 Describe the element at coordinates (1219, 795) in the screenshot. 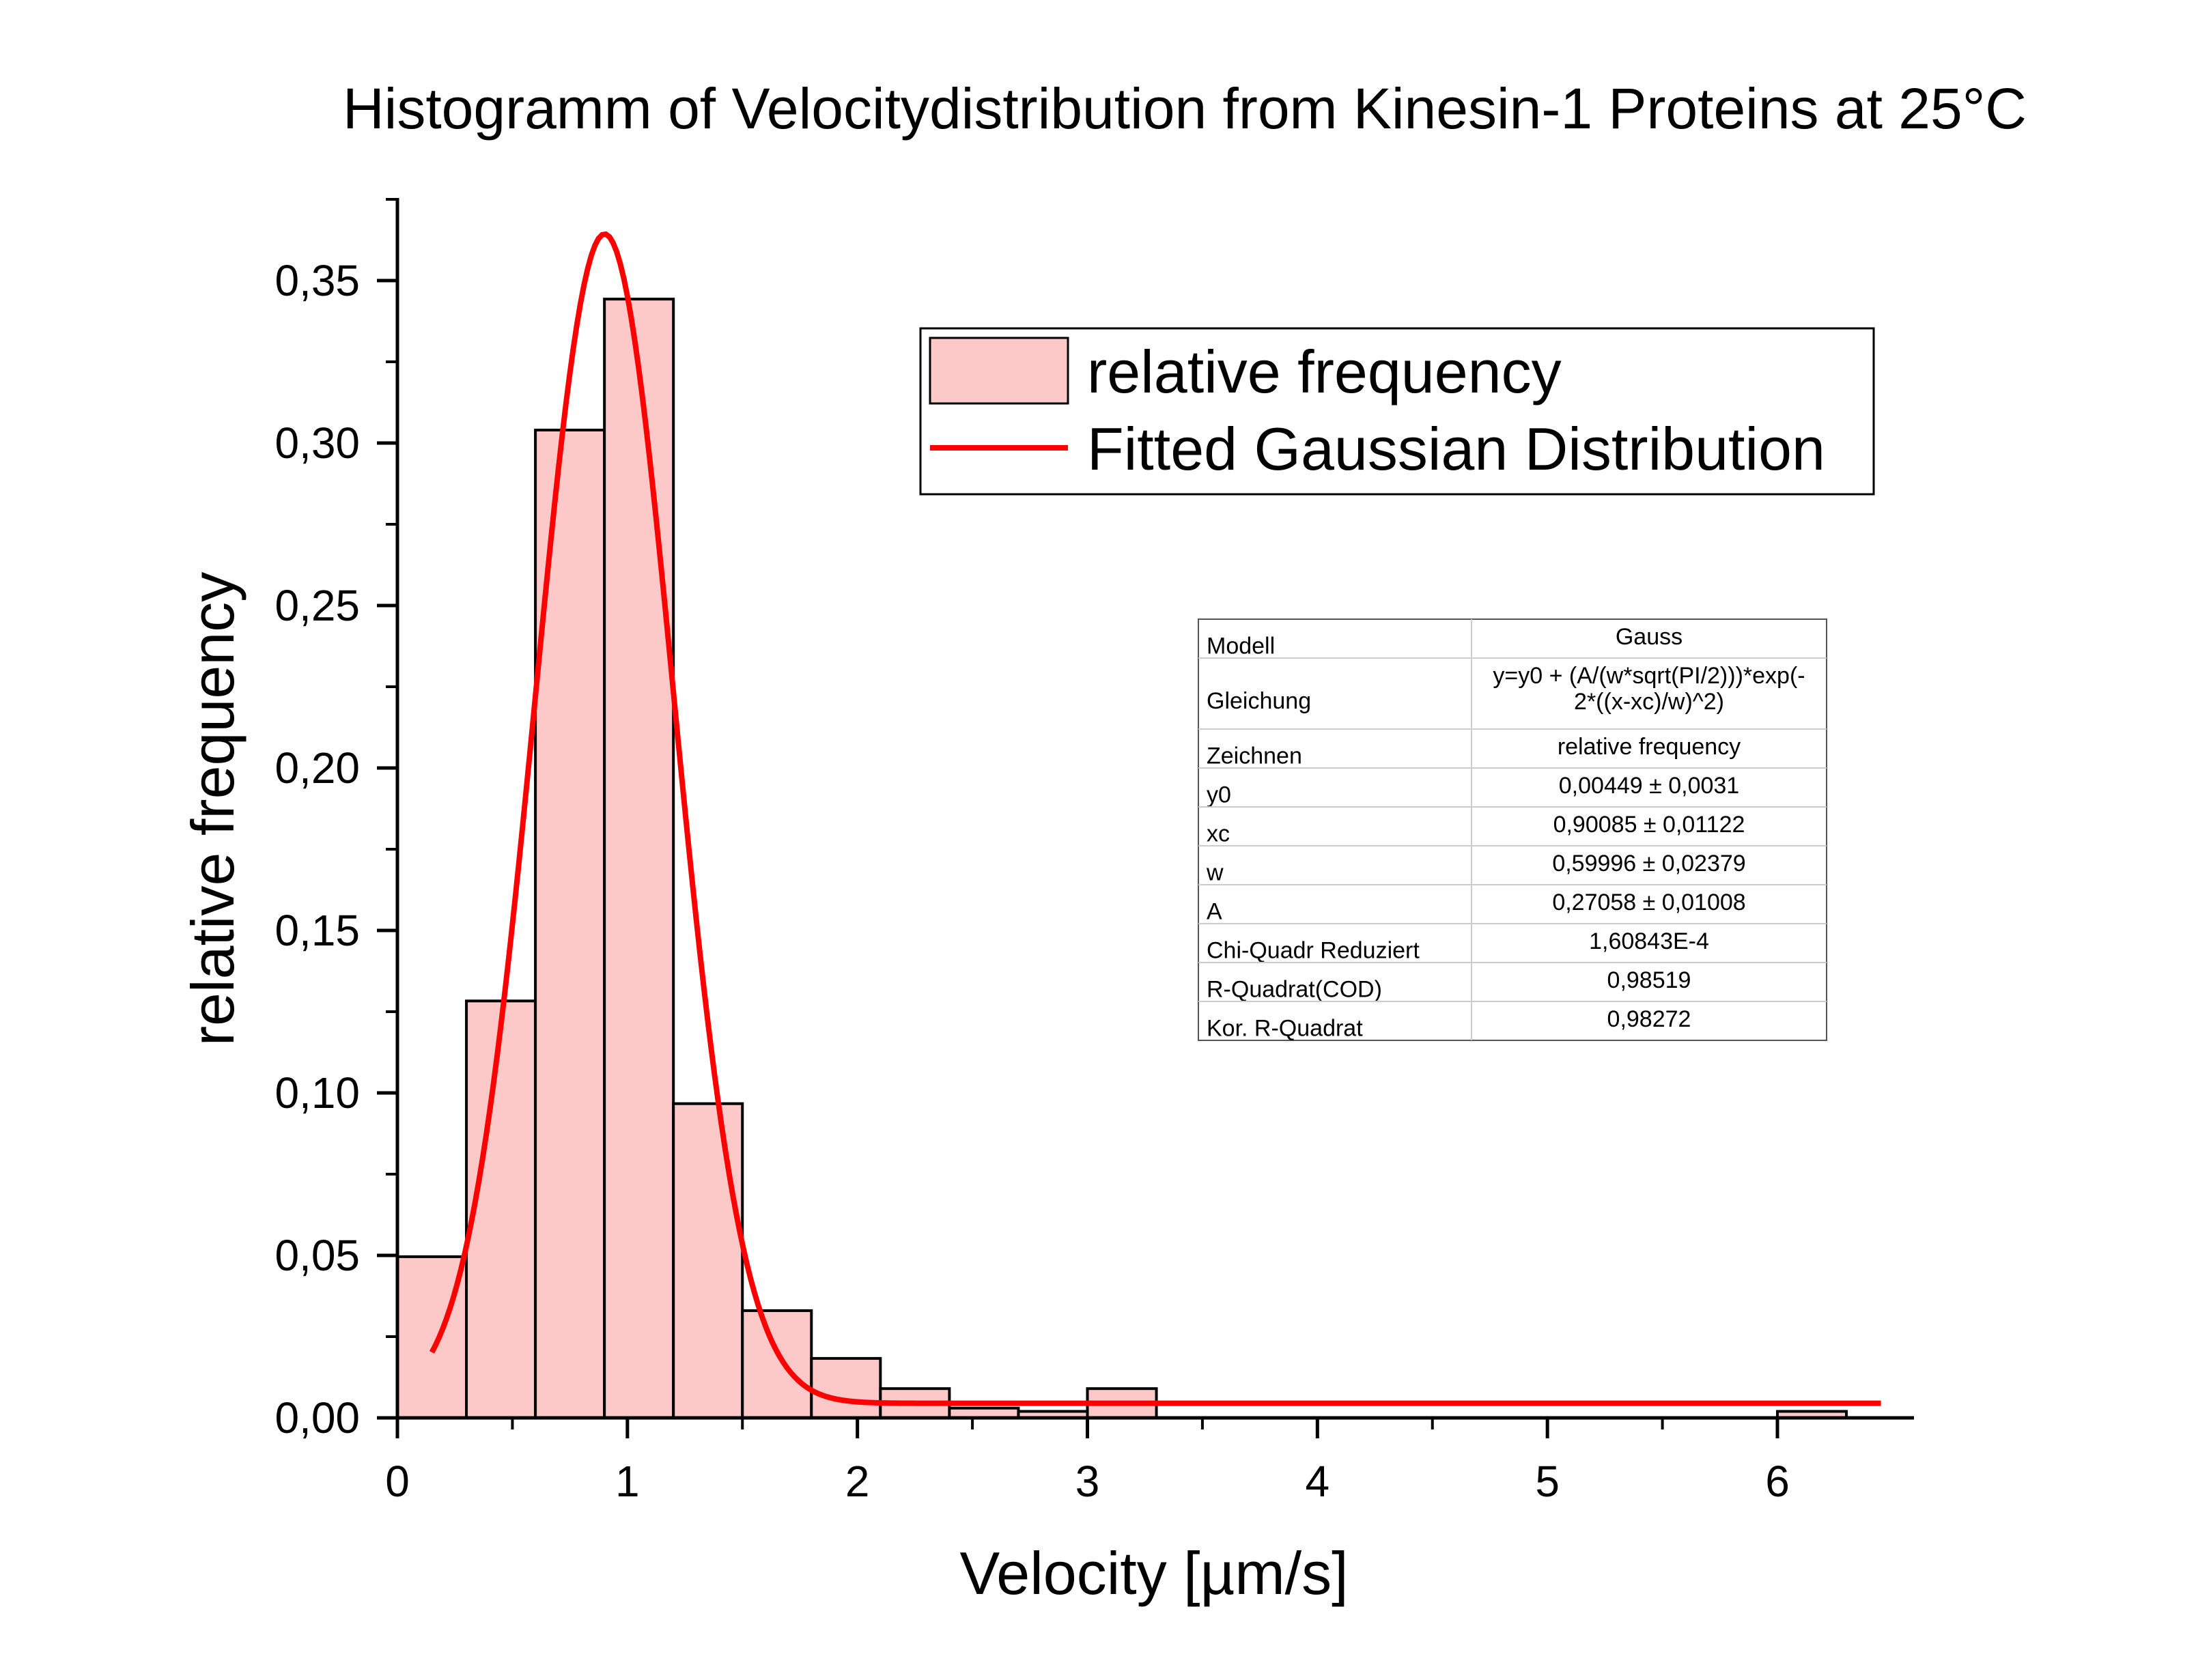

I see `fit-table-label: y0` at that location.